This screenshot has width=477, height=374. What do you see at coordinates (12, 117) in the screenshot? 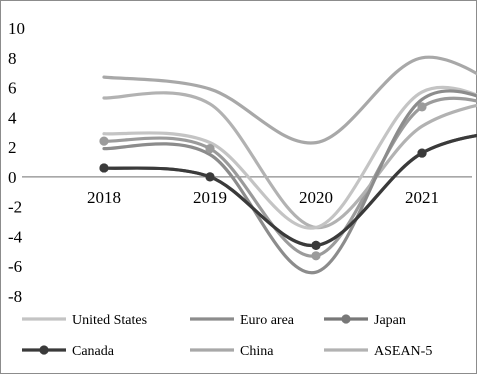
I see `y-tick-label: 4` at bounding box center [12, 117].